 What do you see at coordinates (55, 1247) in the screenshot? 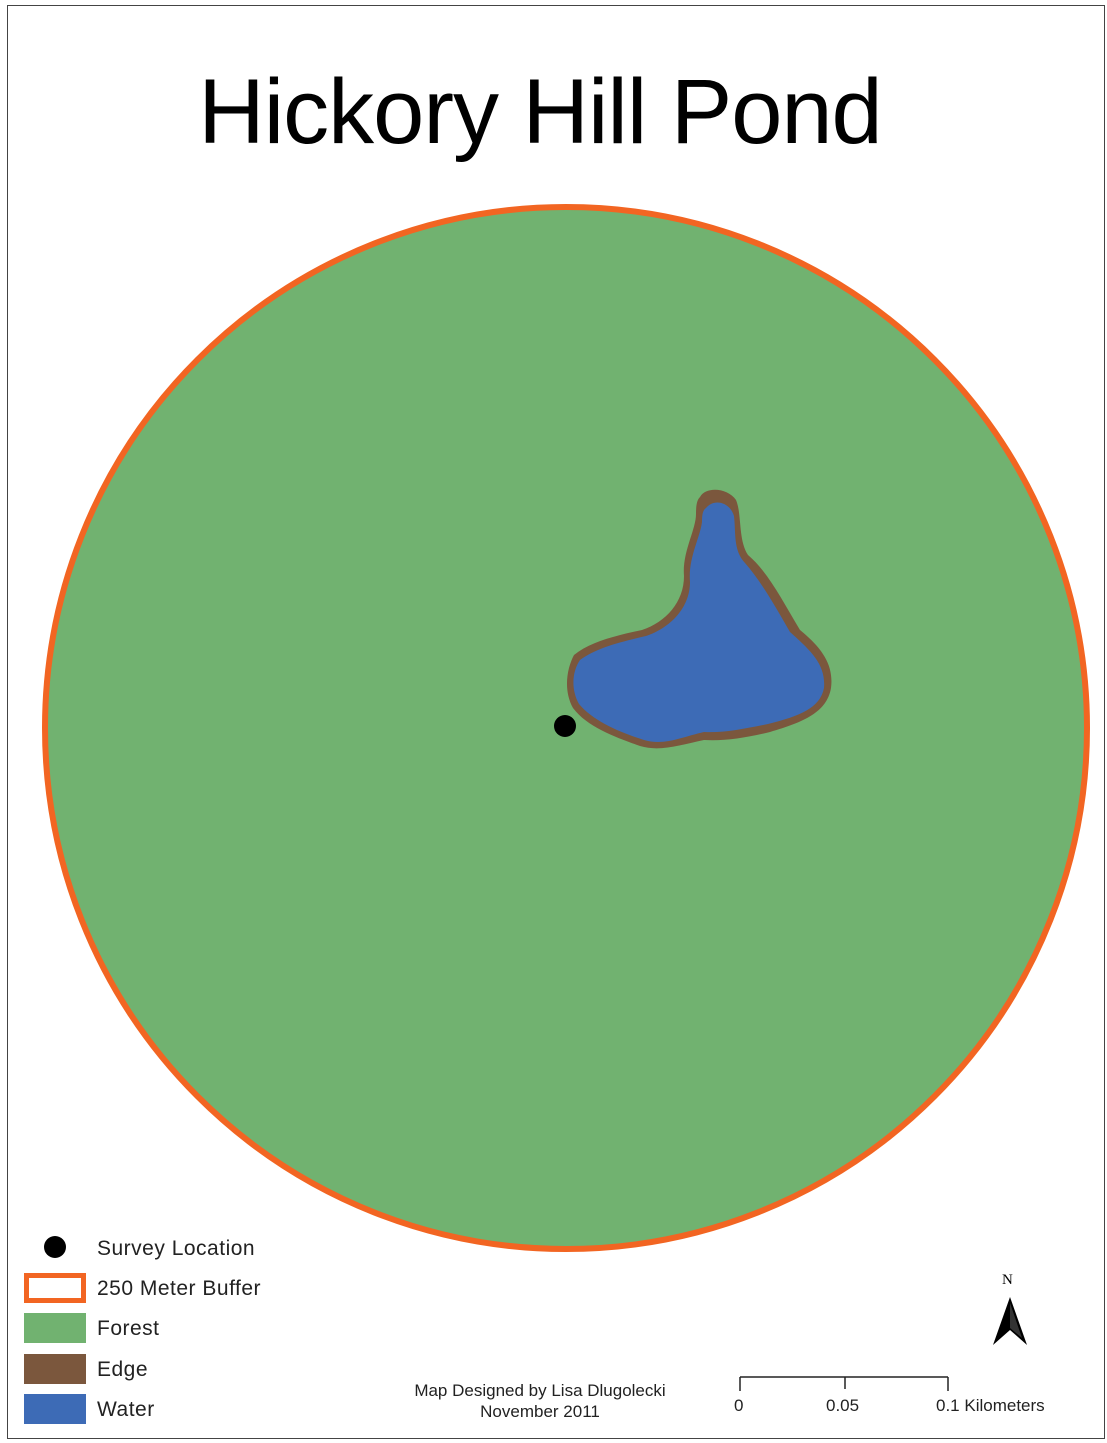
I see `black-dot-icon` at bounding box center [55, 1247].